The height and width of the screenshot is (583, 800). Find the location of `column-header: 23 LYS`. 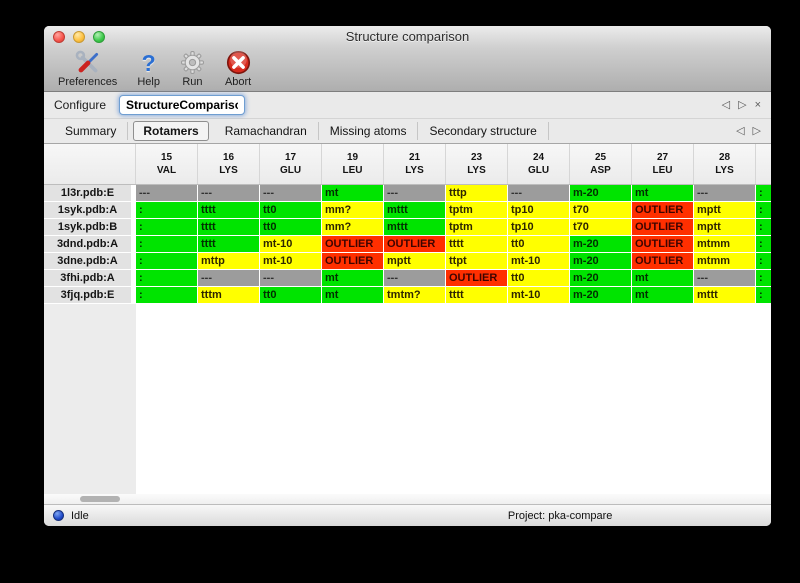

column-header: 23 LYS is located at coordinates (477, 164).